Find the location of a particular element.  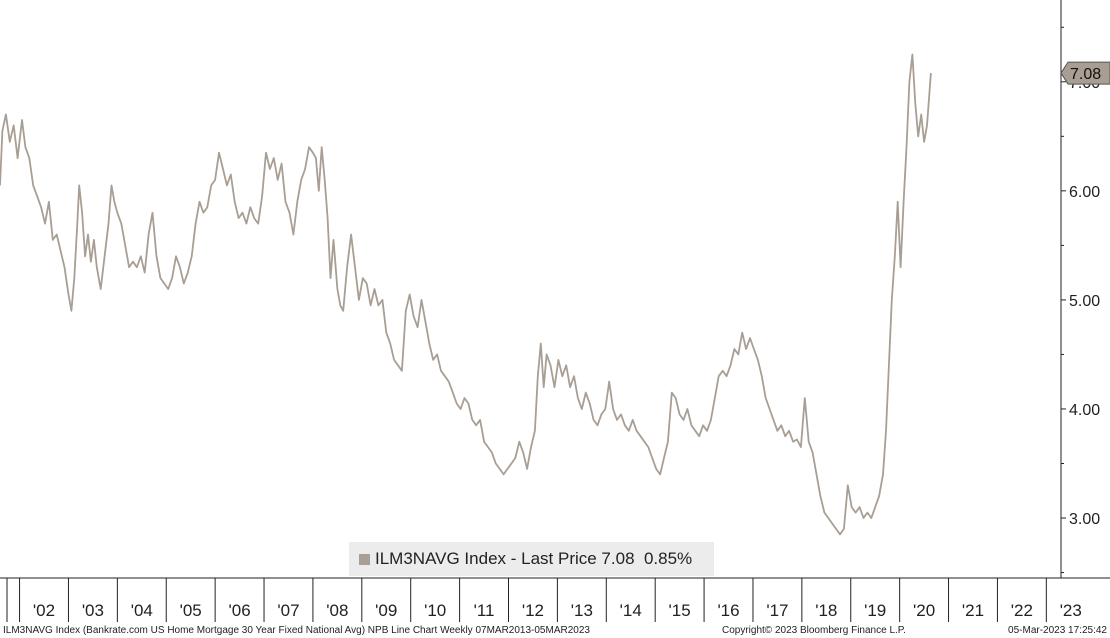

y-axis: 3.004.005.006.007.00 is located at coordinates (1080, 289).